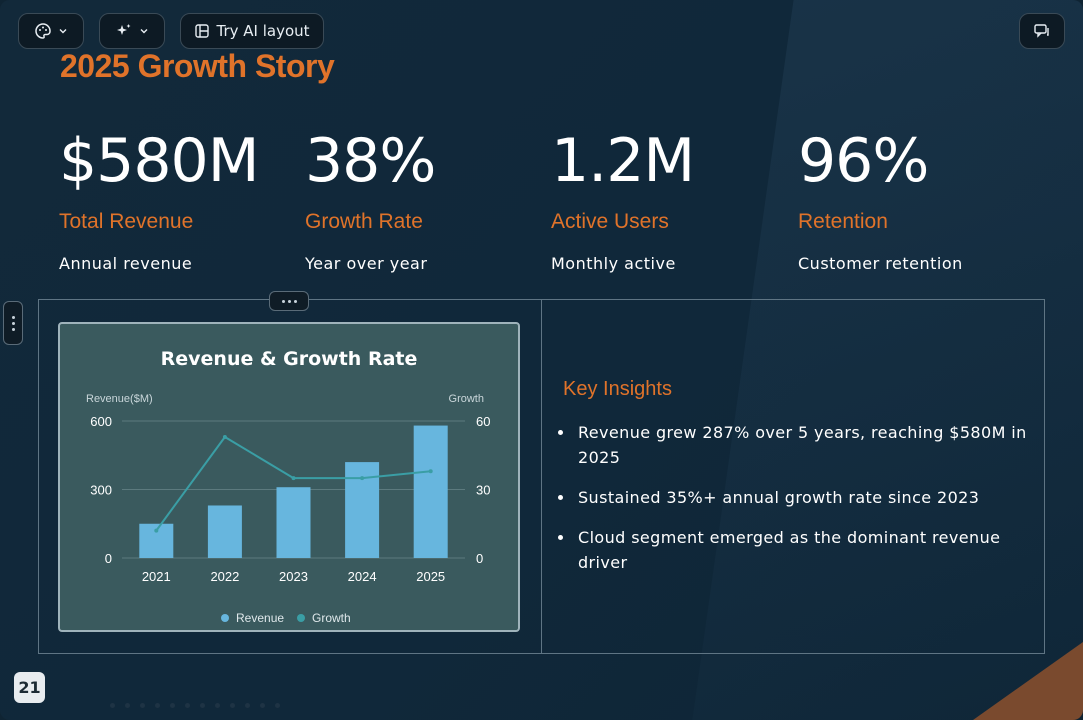  Describe the element at coordinates (880, 263) in the screenshot. I see `stat-description: Customer retention` at that location.